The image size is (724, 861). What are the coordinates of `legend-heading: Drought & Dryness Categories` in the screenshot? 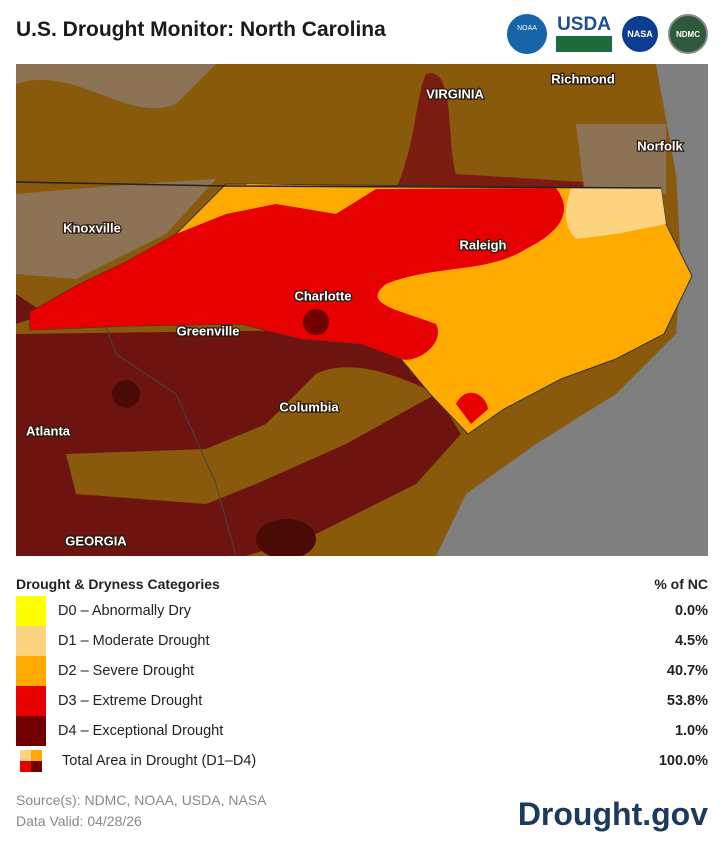 It's located at (118, 584).